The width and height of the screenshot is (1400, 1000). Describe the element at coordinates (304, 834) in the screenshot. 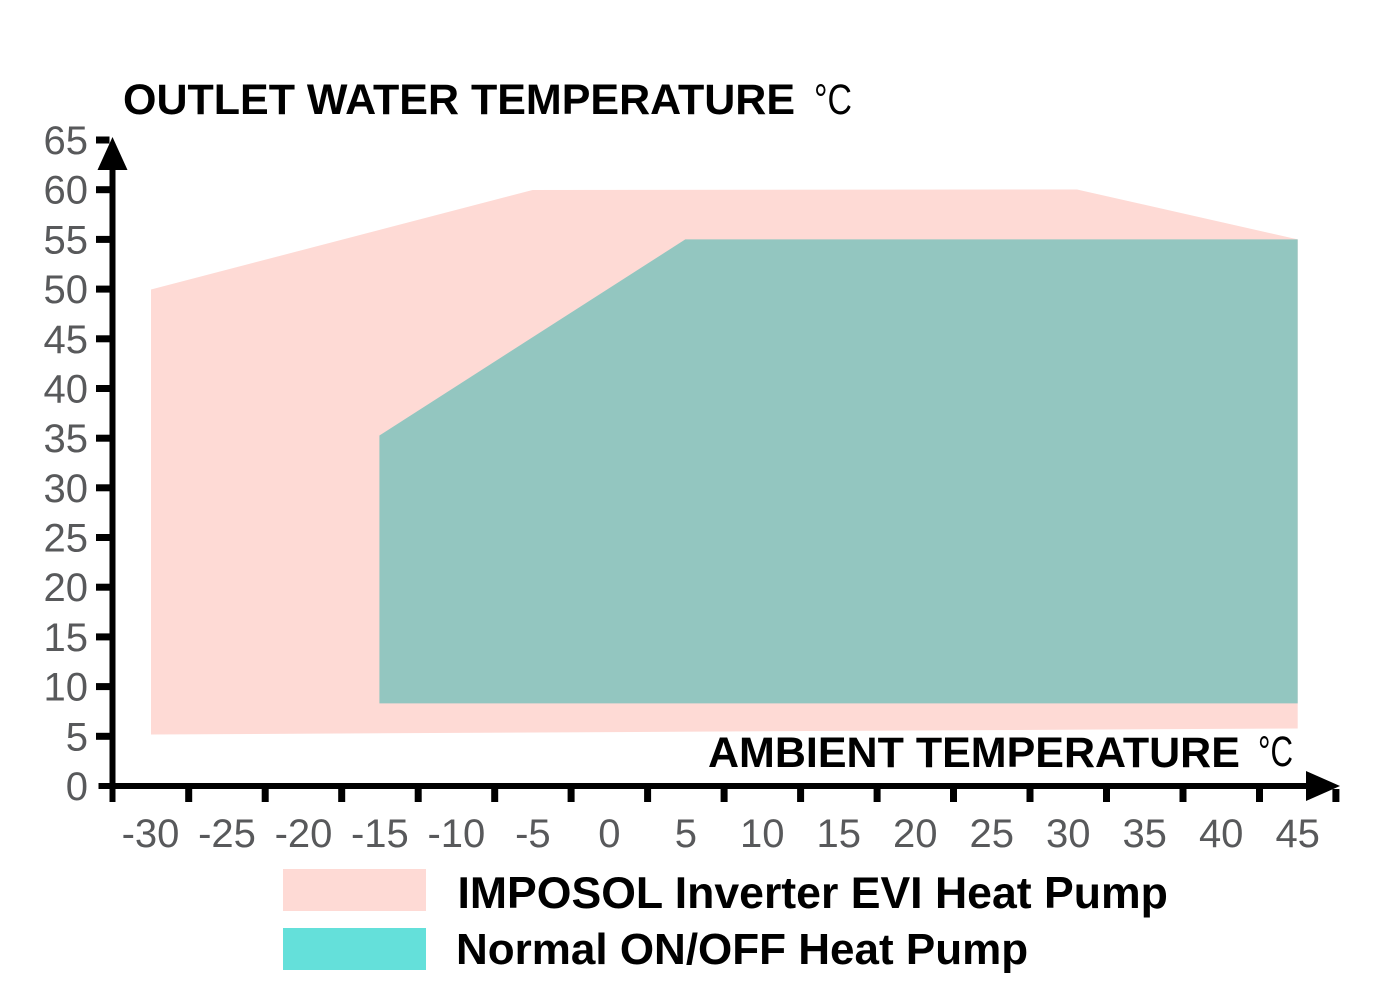

I see `svg-text: -20` at that location.